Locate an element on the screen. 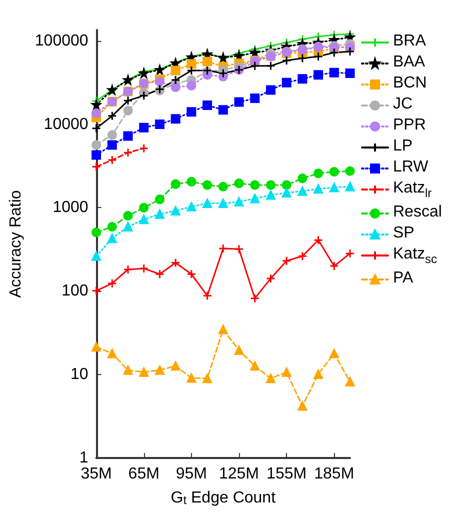 Image resolution: width=461 pixels, height=519 pixels. legend-label: LRW is located at coordinates (411, 167).